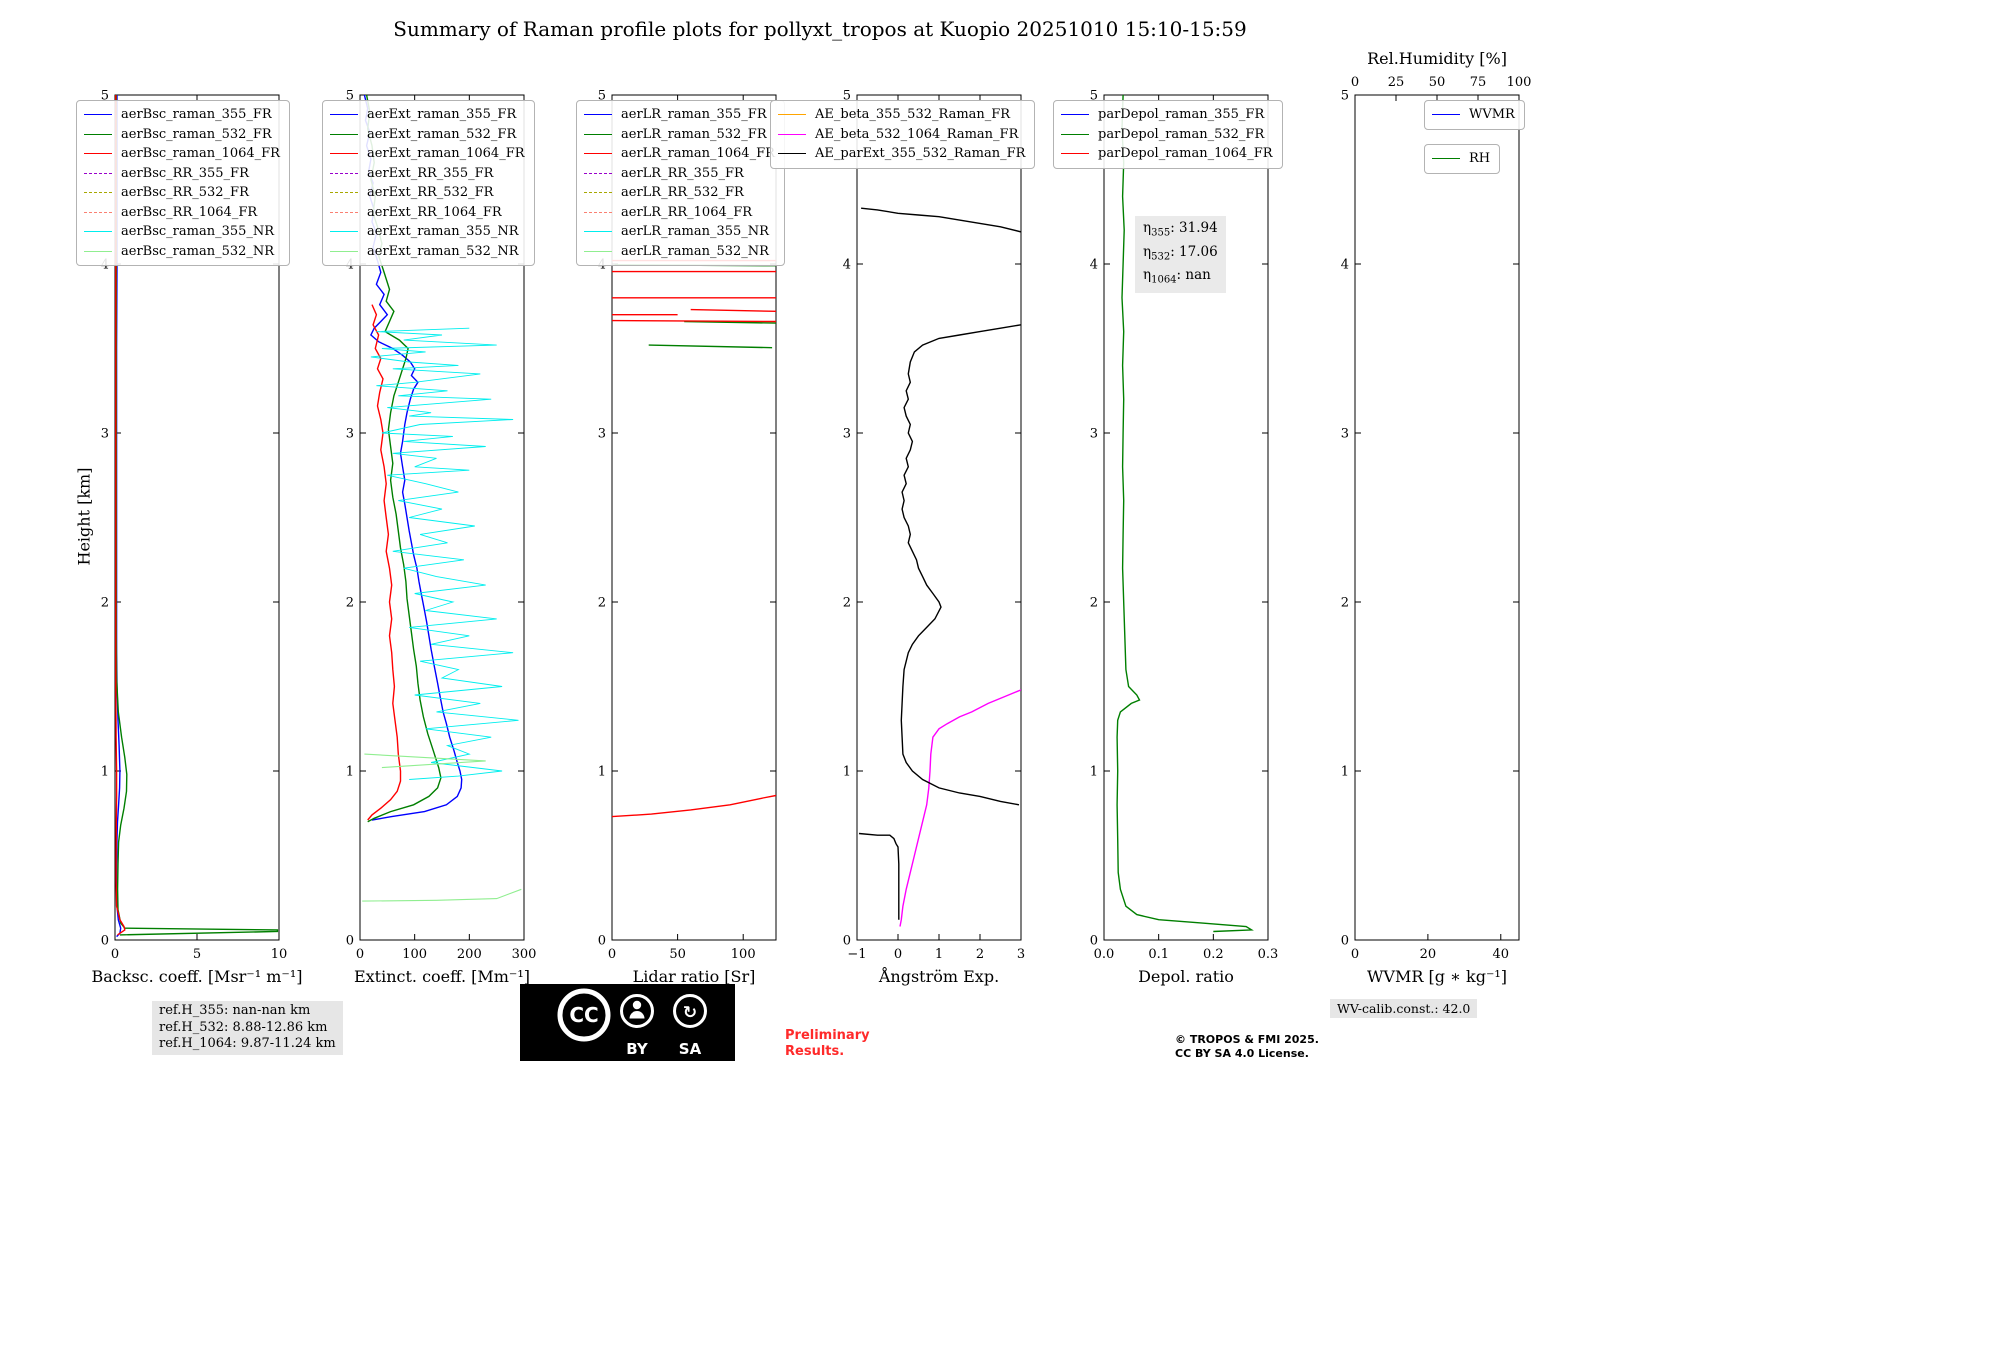  I want to click on legend-label: aerLR_RR_355_FR, so click(682, 173).